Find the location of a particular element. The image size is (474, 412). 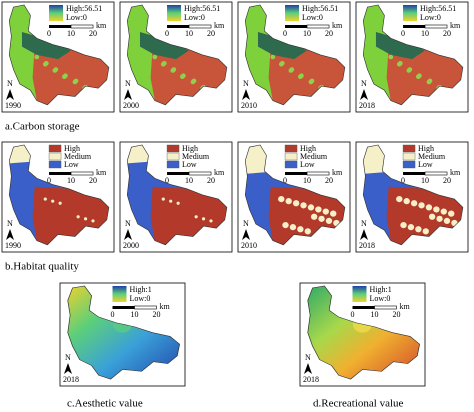

legend-label: High:1 is located at coordinates (141, 289).